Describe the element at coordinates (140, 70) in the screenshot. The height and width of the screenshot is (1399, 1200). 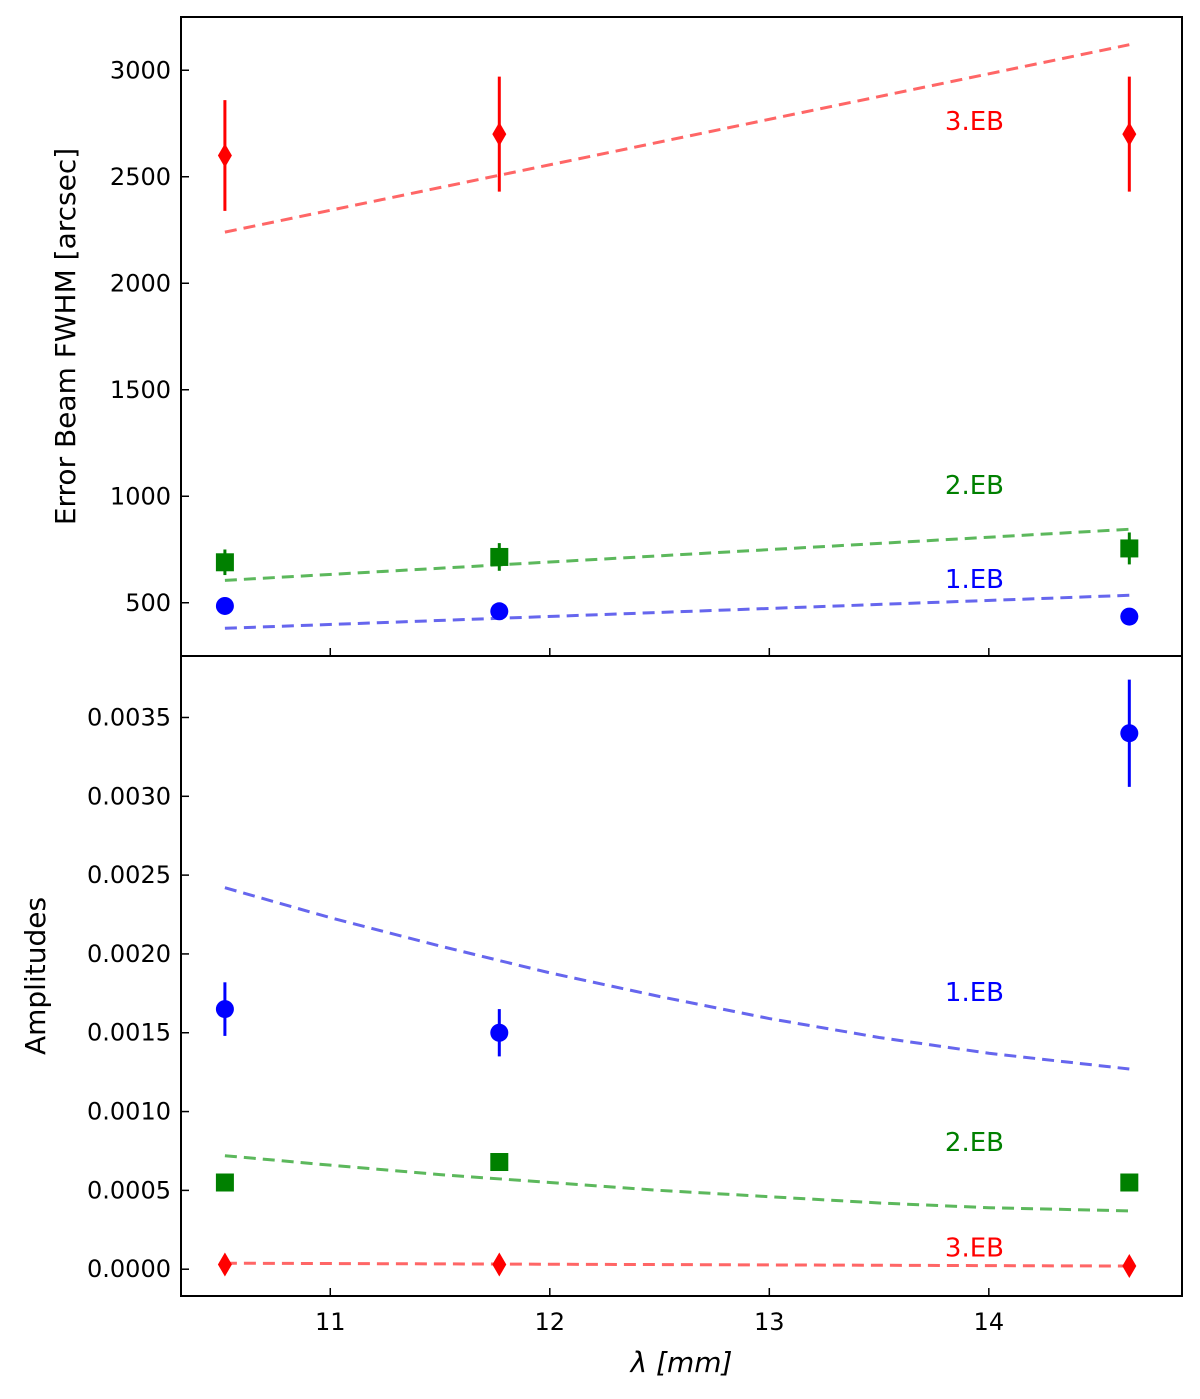
I see `y-tick-label: 3000` at that location.